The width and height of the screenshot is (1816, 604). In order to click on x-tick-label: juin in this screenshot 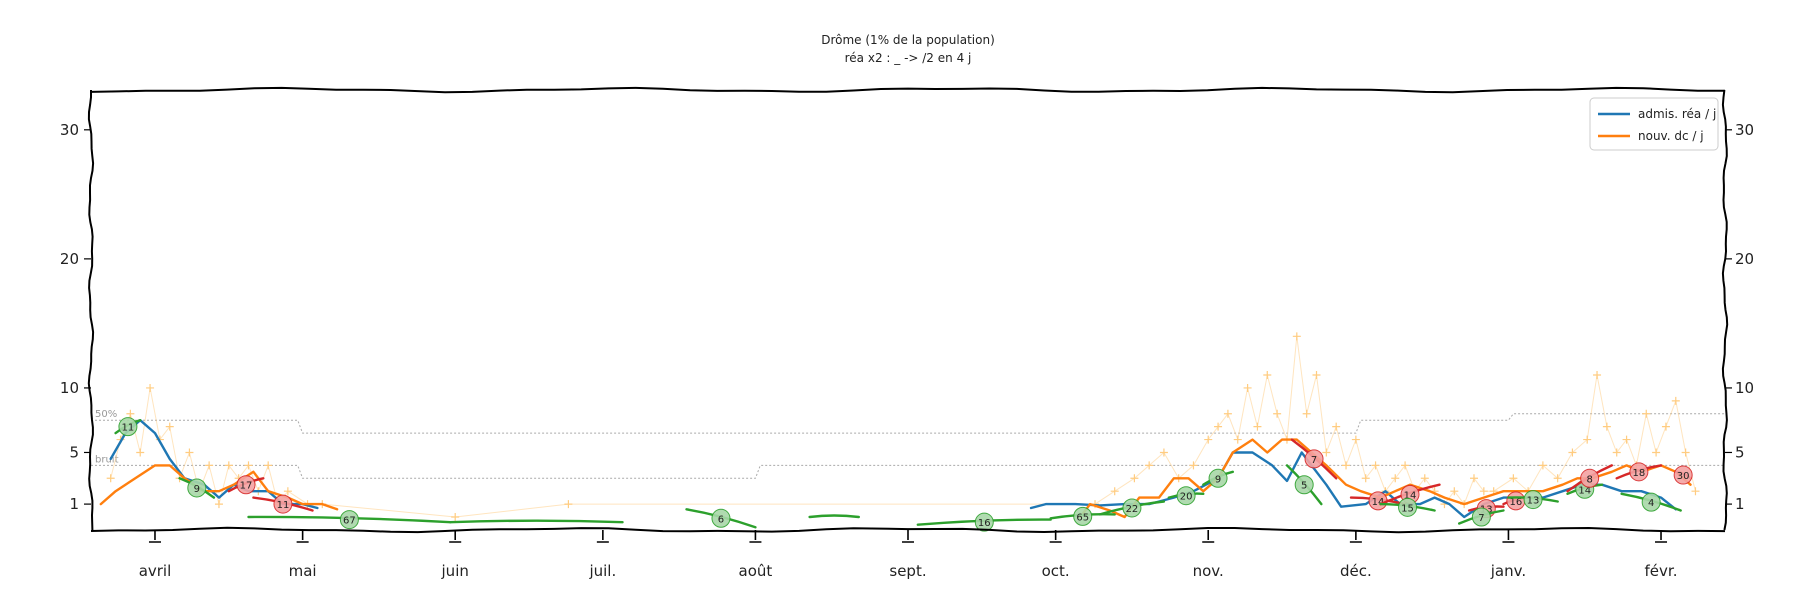, I will do `click(455, 571)`.